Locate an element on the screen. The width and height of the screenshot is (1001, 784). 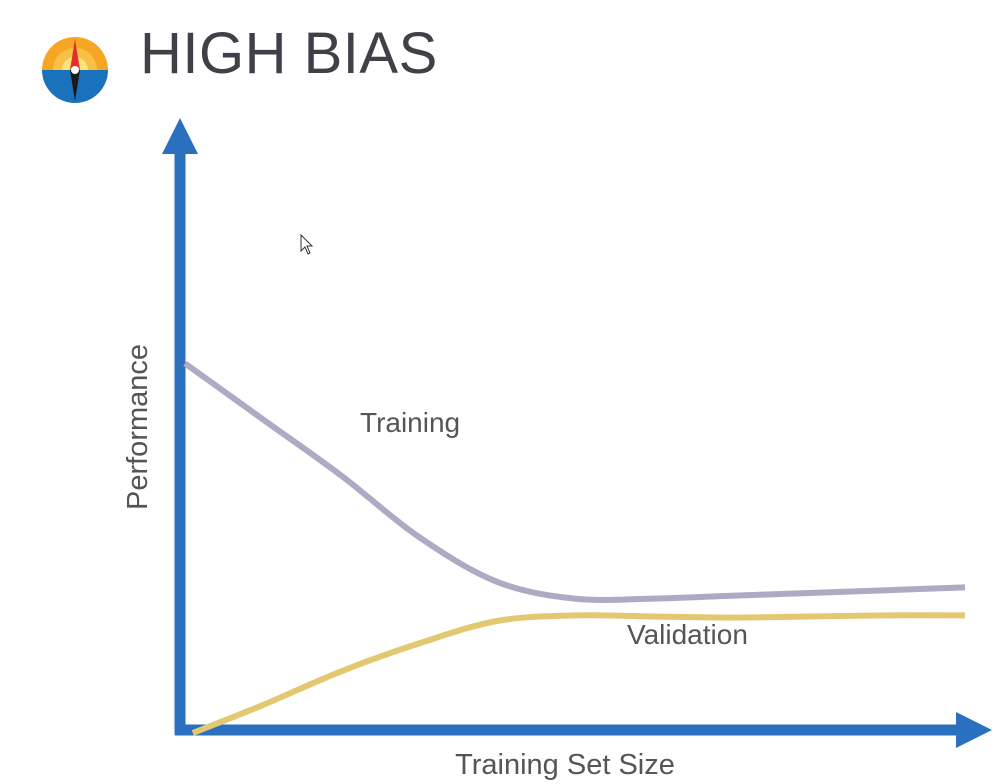
mouse-cursor-icon is located at coordinates (307, 244).